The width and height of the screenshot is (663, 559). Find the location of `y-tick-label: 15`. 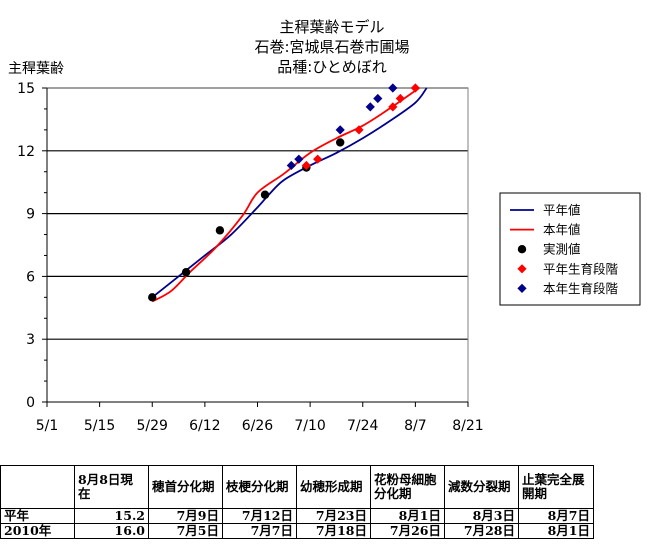

y-tick-label: 15 is located at coordinates (26, 89).